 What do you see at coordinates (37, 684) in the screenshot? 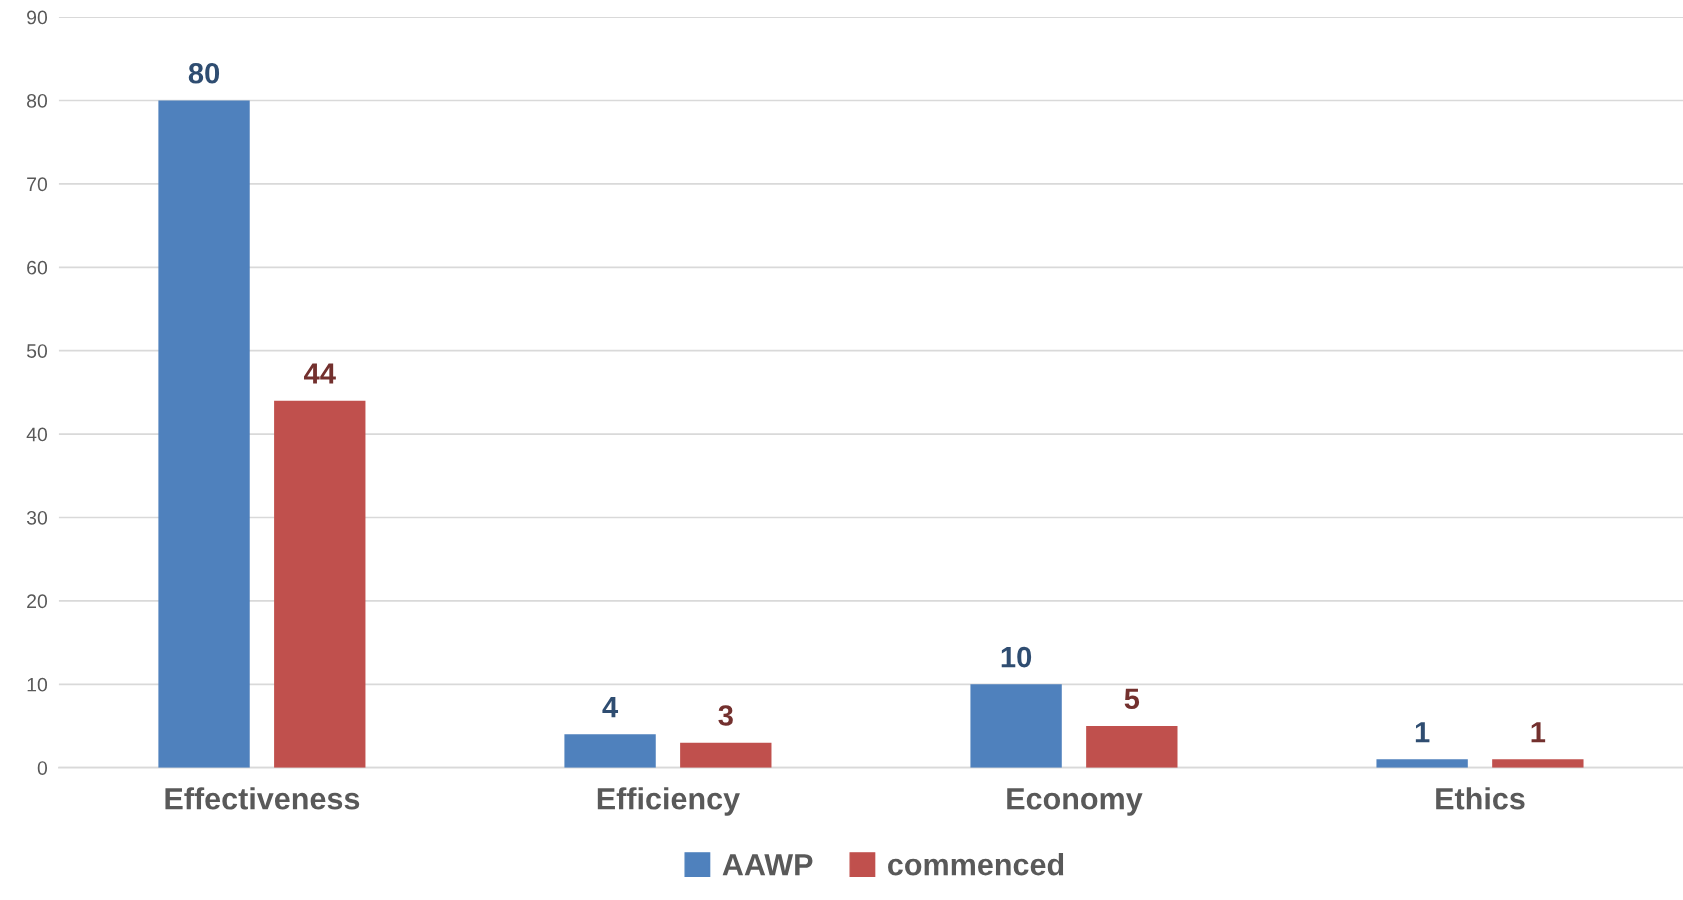
I see `y-tick-label: 10` at bounding box center [37, 684].